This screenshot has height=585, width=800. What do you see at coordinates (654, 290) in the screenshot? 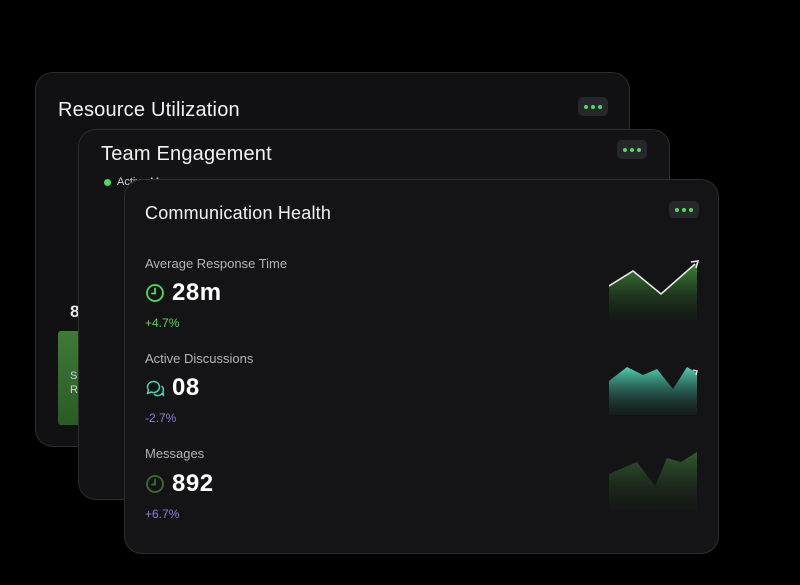
I see `response-time-sparkline` at bounding box center [654, 290].